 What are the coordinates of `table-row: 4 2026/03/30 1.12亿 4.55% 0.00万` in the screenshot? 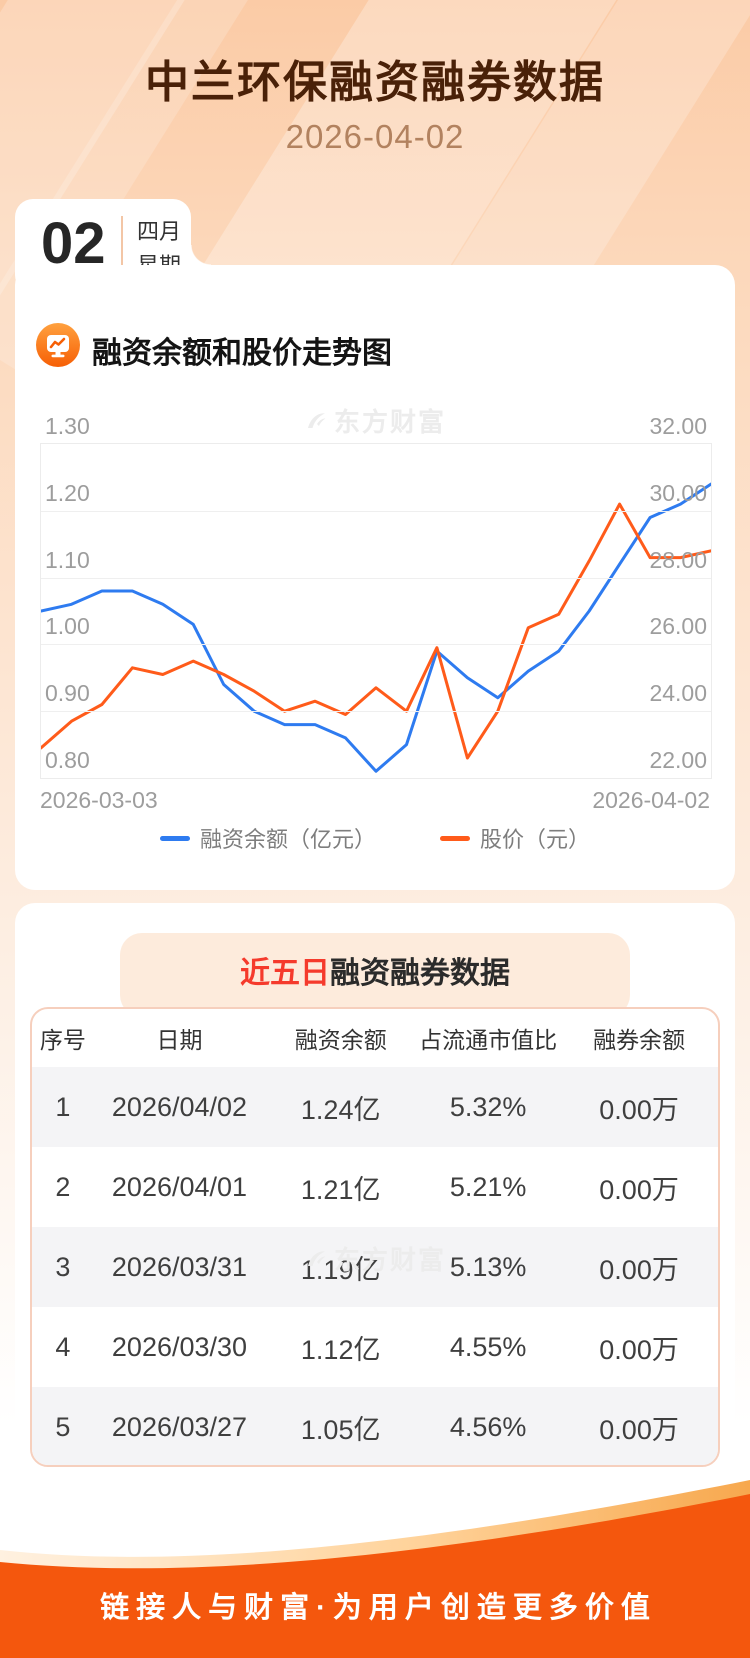 It's located at (375, 1347).